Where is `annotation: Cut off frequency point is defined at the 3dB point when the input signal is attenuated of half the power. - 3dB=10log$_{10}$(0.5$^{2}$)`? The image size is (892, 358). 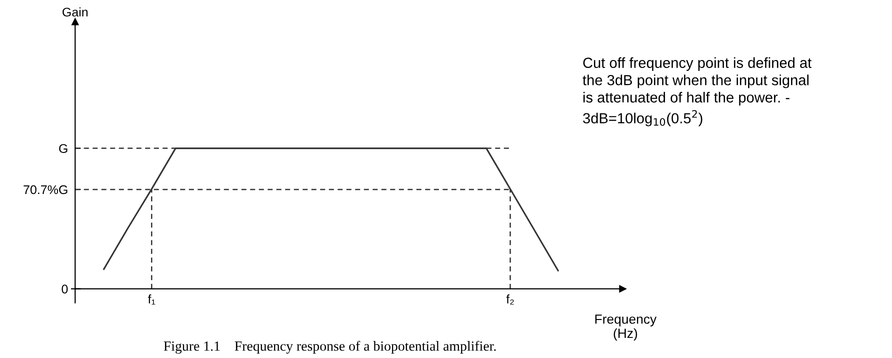 annotation: Cut off frequency point is defined at the 3dB point when the input signal is attenuated of half the power. - 3dB=10log$_{10}$(0.5$^{2}$) is located at coordinates (697, 91).